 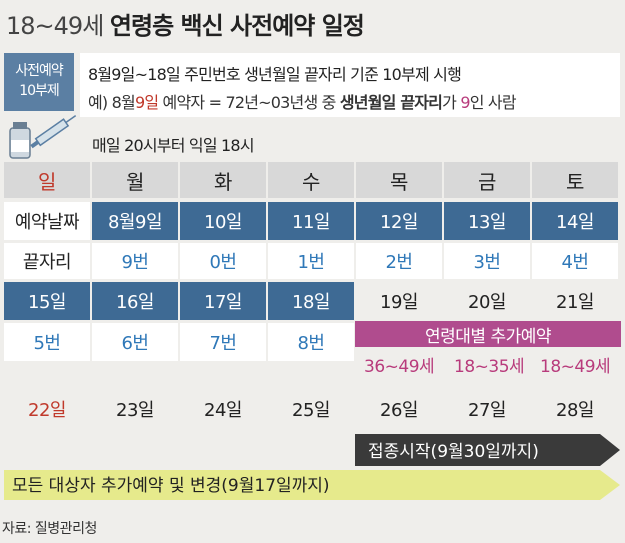 I want to click on booking-date-cell: 8월9일, so click(x=135, y=221).